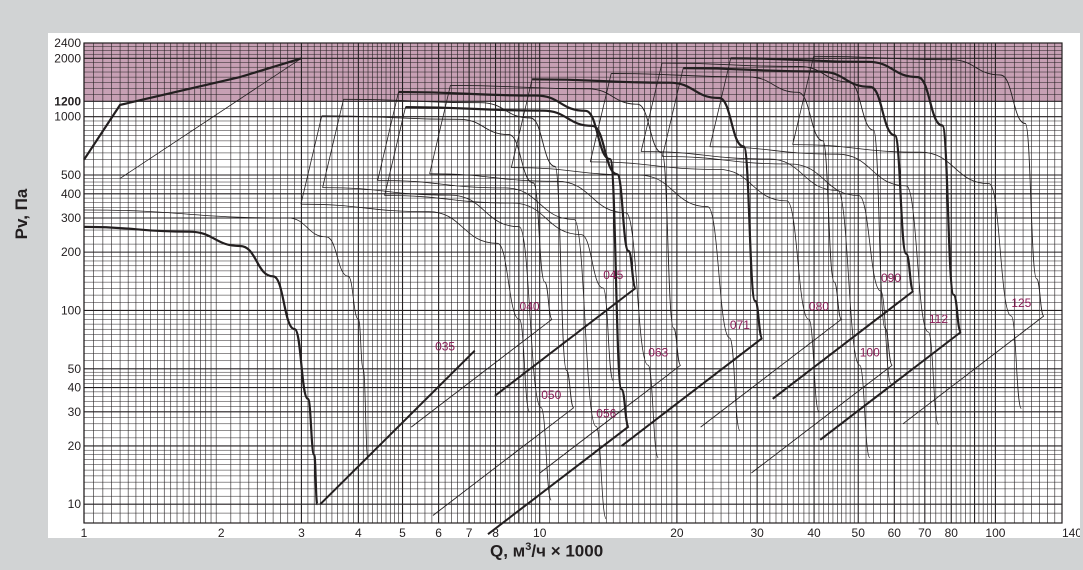 This screenshot has height=570, width=1083. What do you see at coordinates (995, 532) in the screenshot?
I see `x-tick-label: 100` at bounding box center [995, 532].